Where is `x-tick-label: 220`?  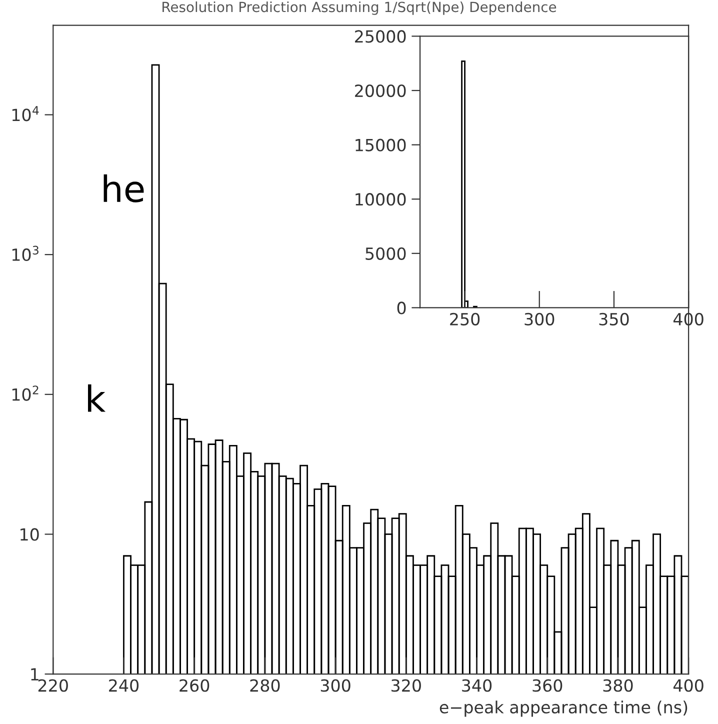
x-tick-label: 220 is located at coordinates (53, 685).